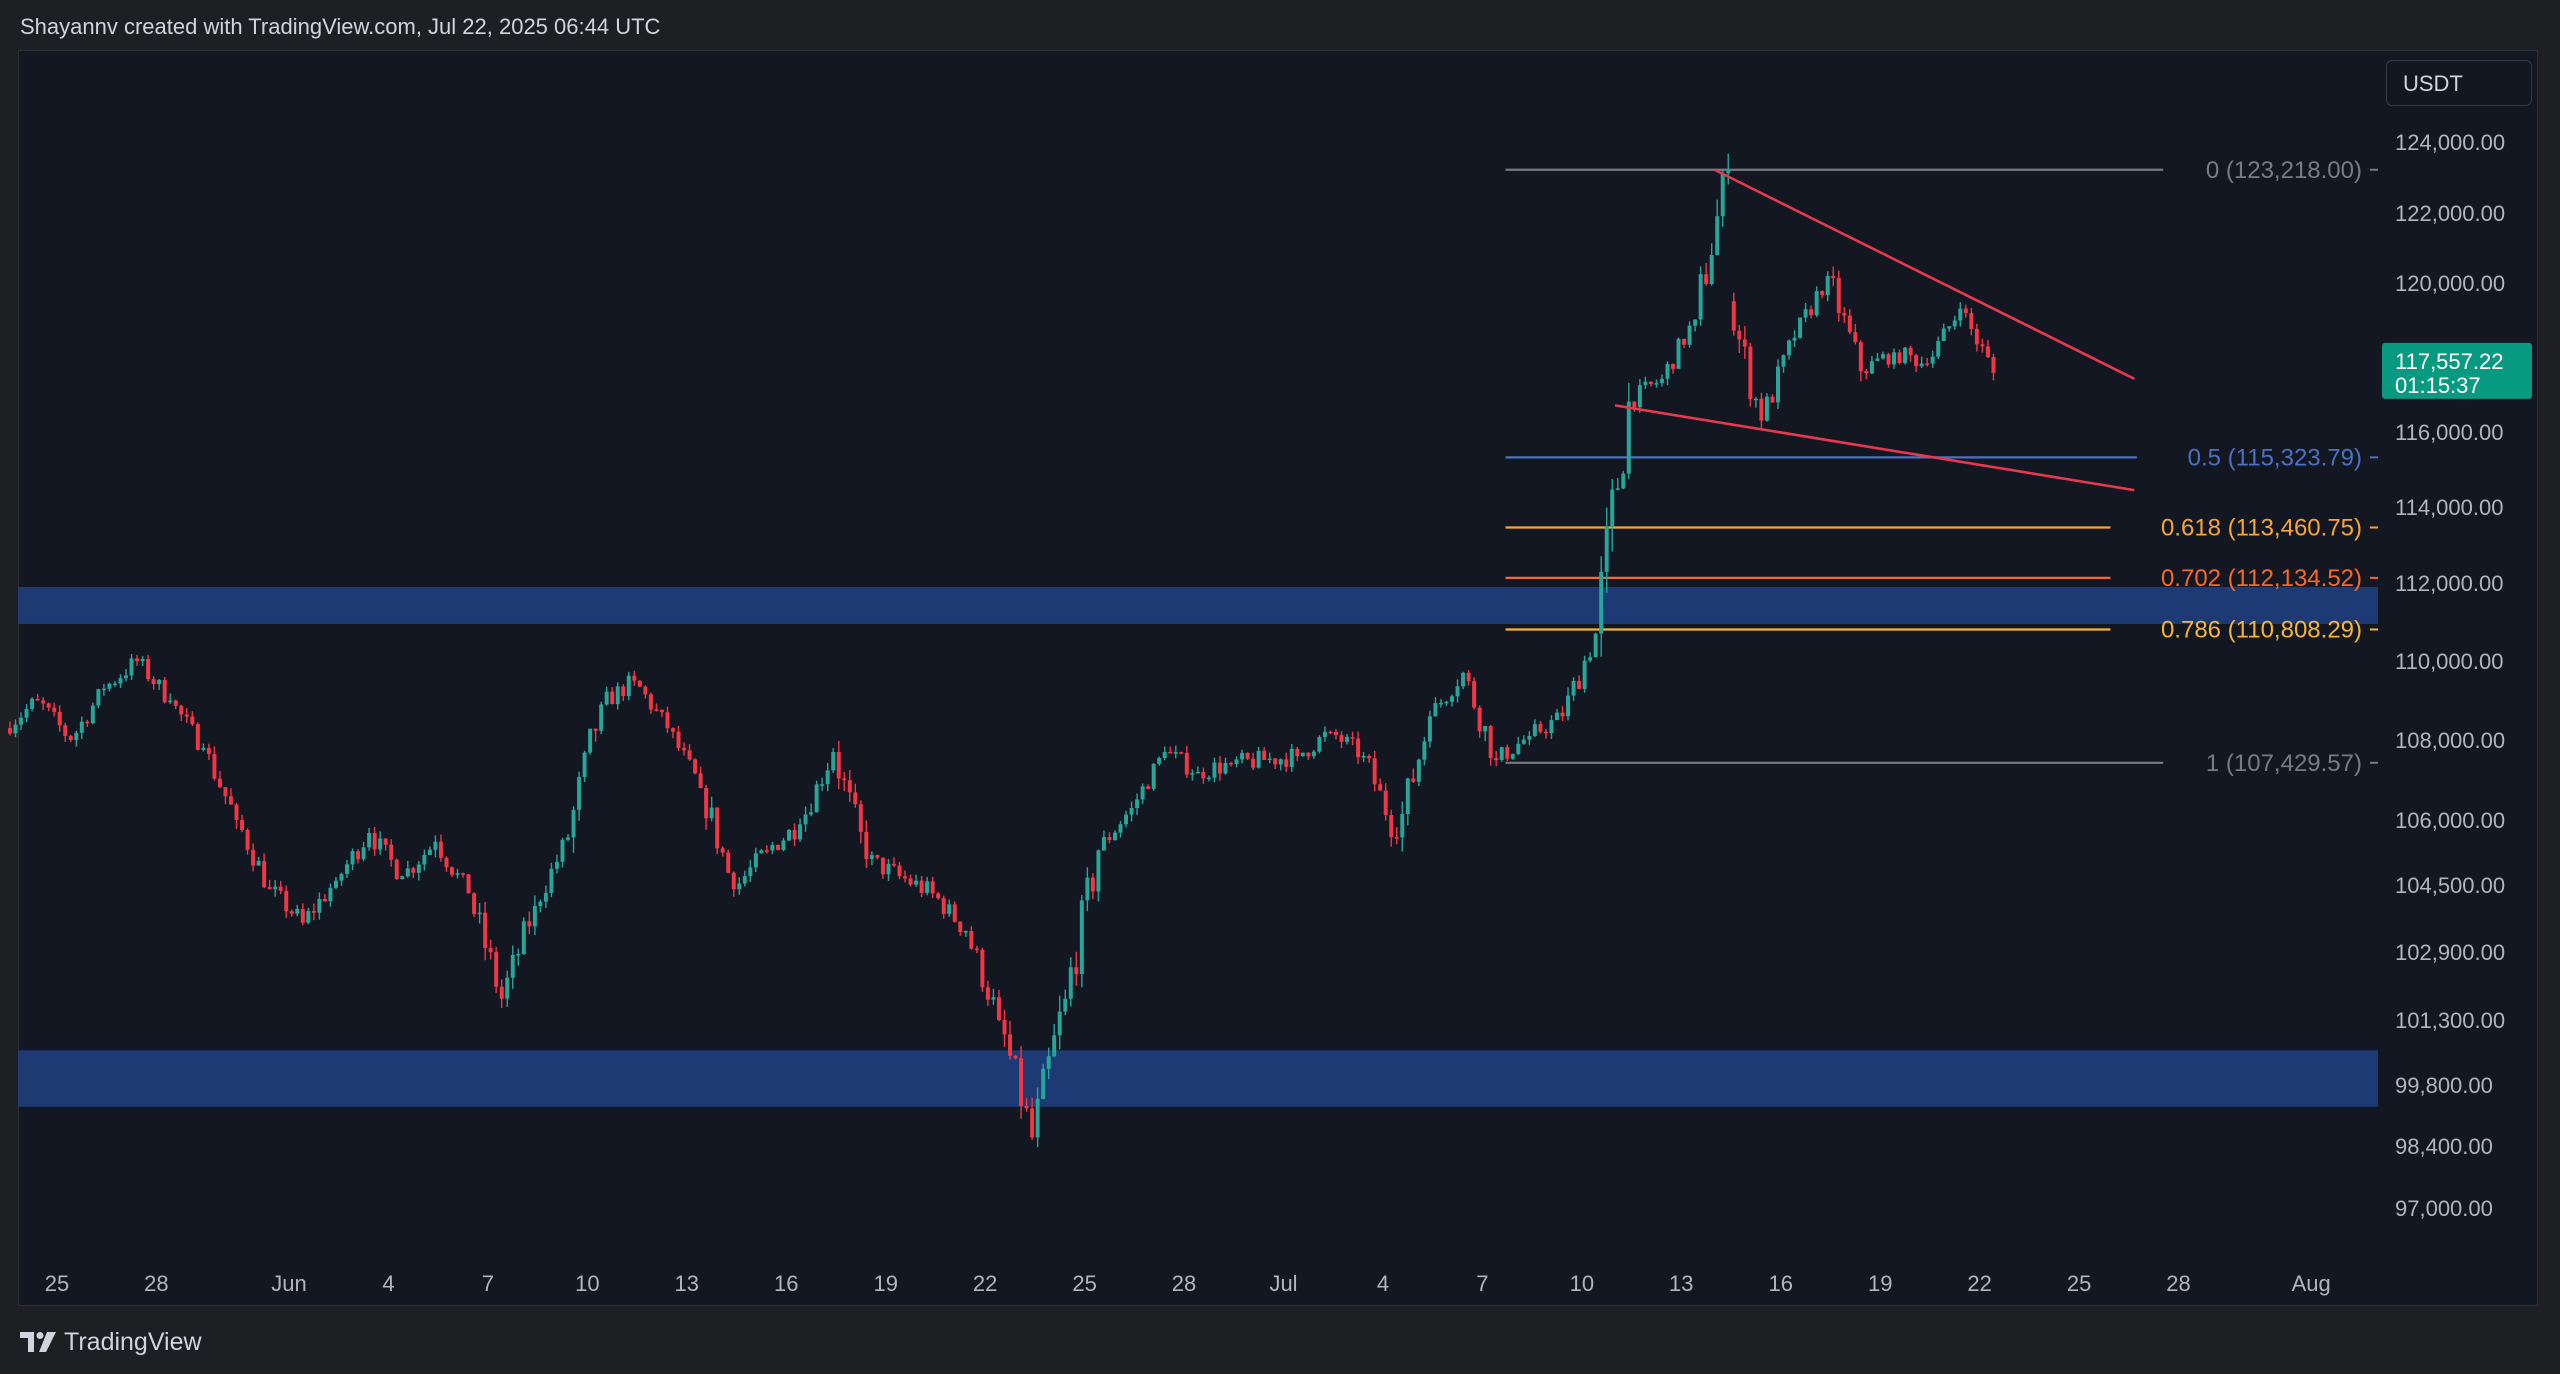  Describe the element at coordinates (1941, 527) in the screenshot. I see `fib-level-0.618: 0.618 (113,460.75)` at that location.